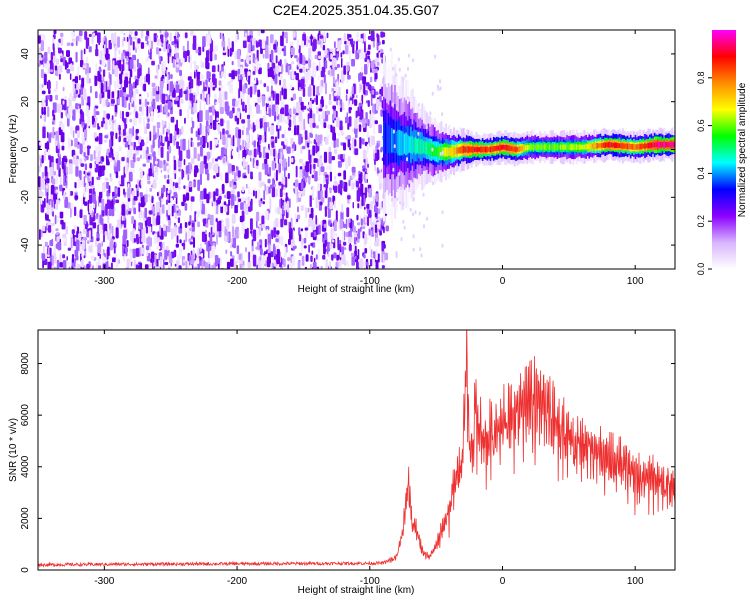 The height and width of the screenshot is (600, 750). I want to click on x-tick-label: 0, so click(503, 281).